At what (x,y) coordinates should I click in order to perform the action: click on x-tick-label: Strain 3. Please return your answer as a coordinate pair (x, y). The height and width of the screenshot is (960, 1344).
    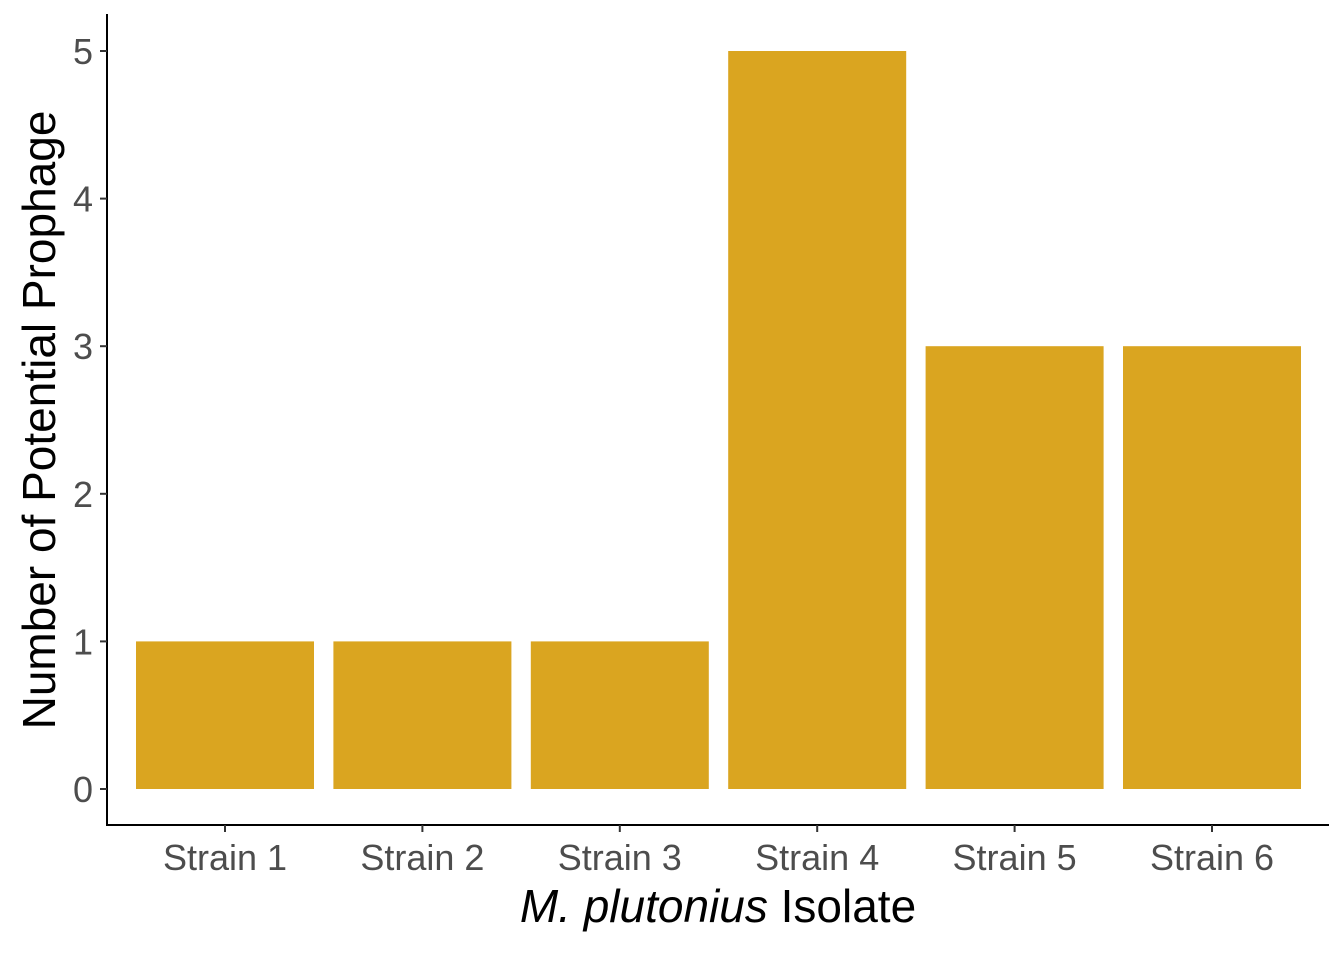
    Looking at the image, I should click on (620, 857).